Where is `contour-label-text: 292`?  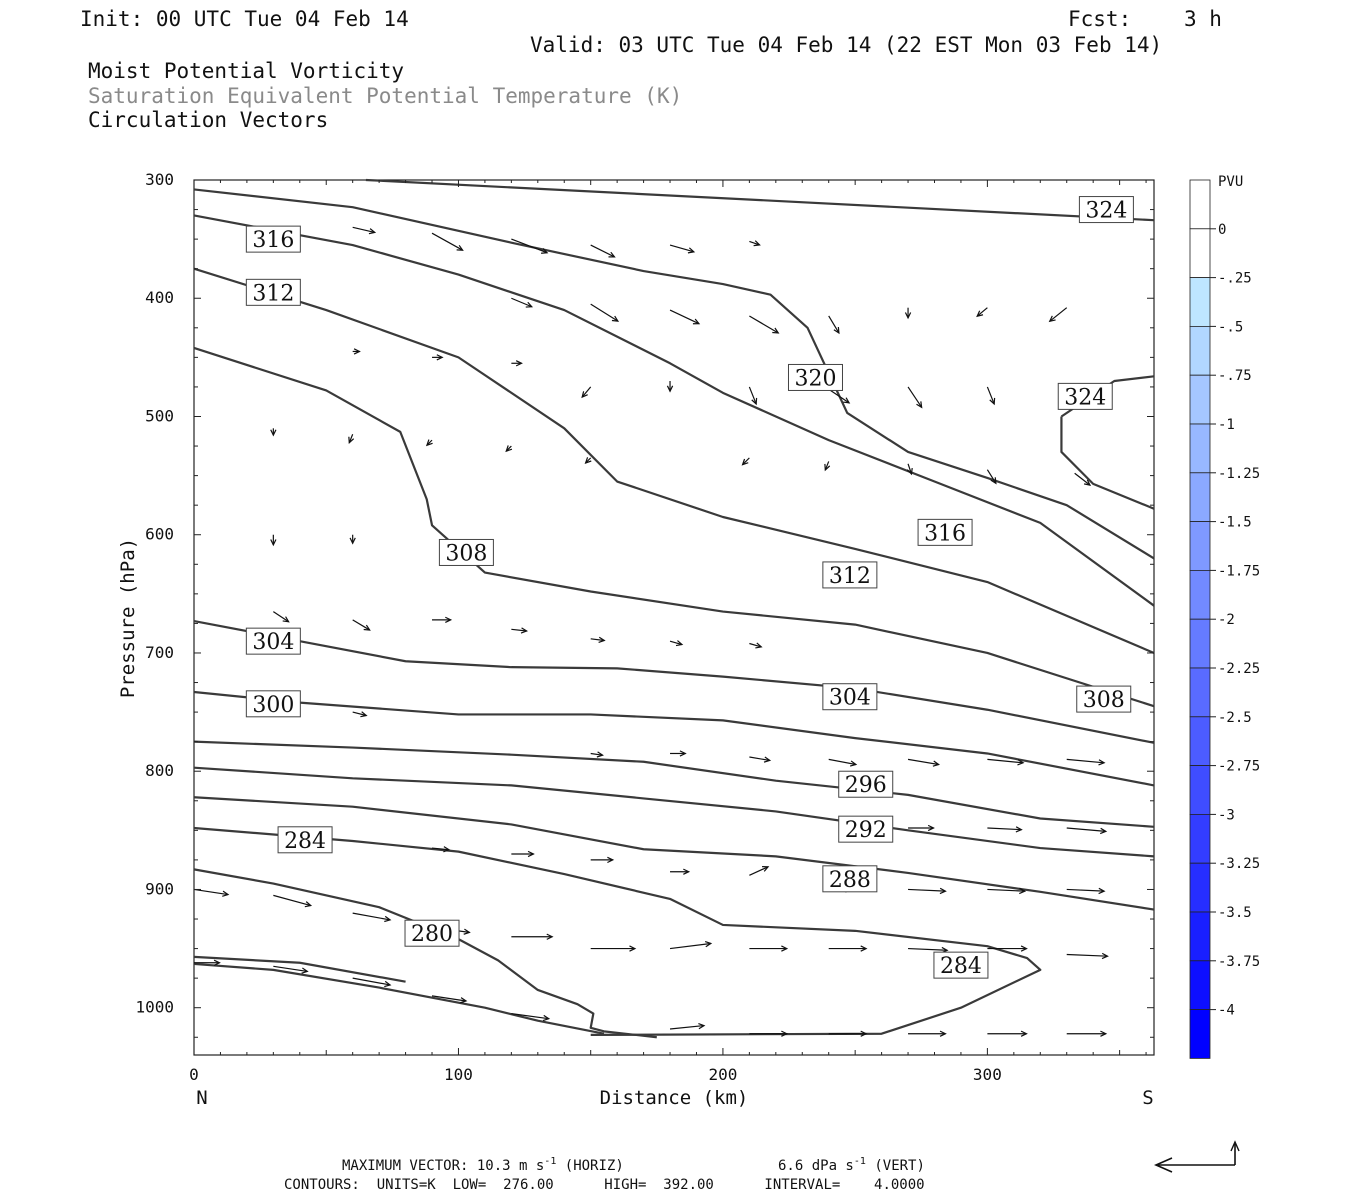 contour-label-text: 292 is located at coordinates (866, 830).